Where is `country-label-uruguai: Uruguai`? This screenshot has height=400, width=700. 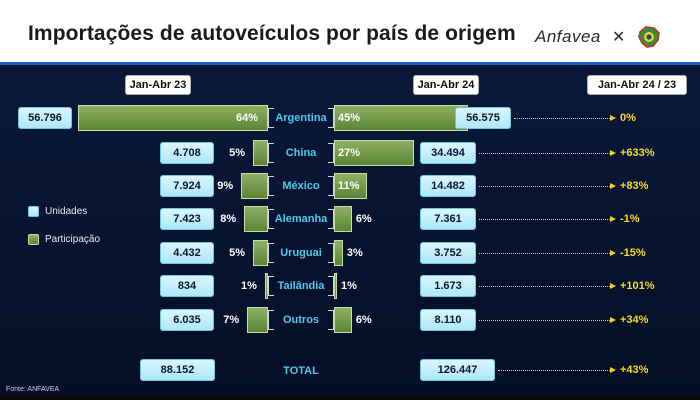
country-label-uruguai: Uruguai is located at coordinates (301, 253).